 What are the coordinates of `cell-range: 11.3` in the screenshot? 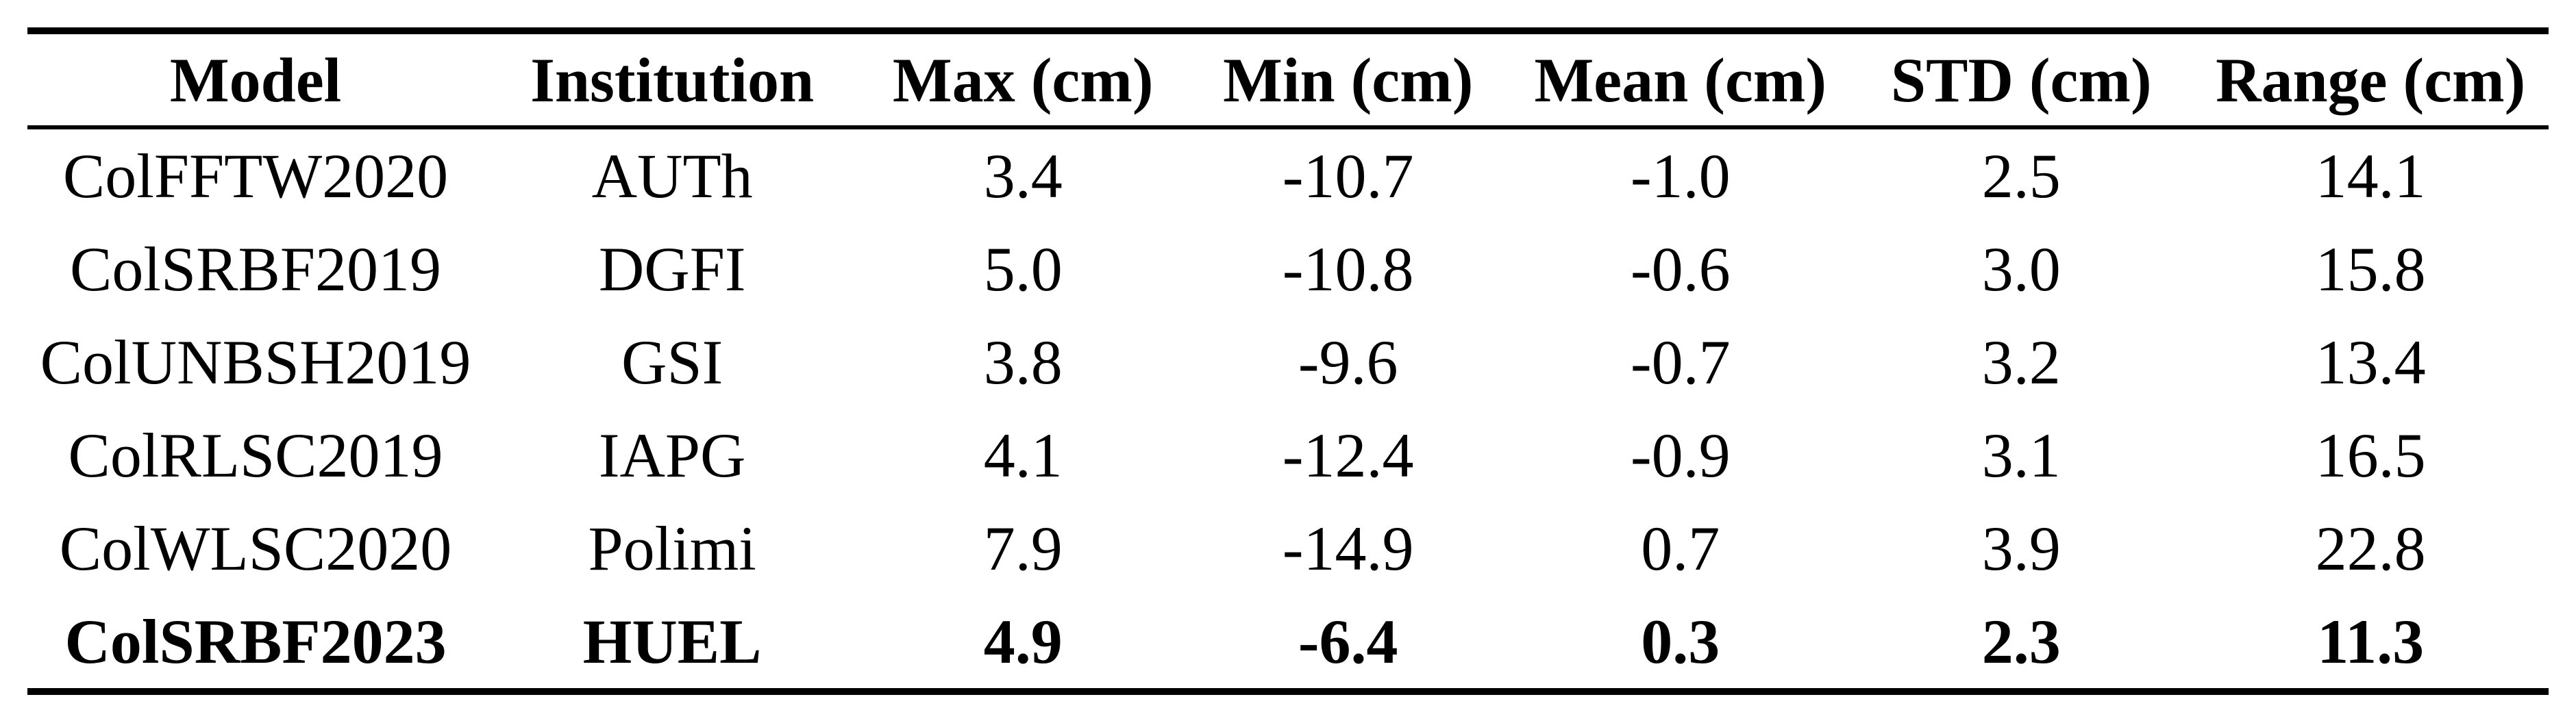 It's located at (2371, 641).